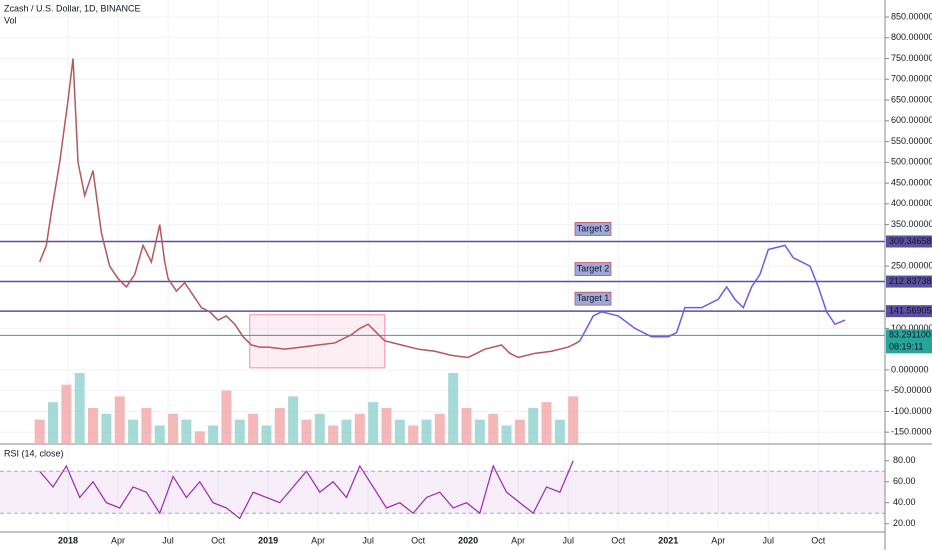  Describe the element at coordinates (911, 16) in the screenshot. I see `y-tick-label: 850.000000` at that location.